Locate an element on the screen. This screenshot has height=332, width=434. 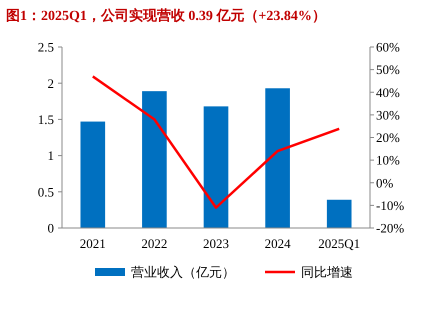
chart-title: 图1：2025Q1，公司实现营收 0.39 亿元（+23.84%） is located at coordinates (166, 15).